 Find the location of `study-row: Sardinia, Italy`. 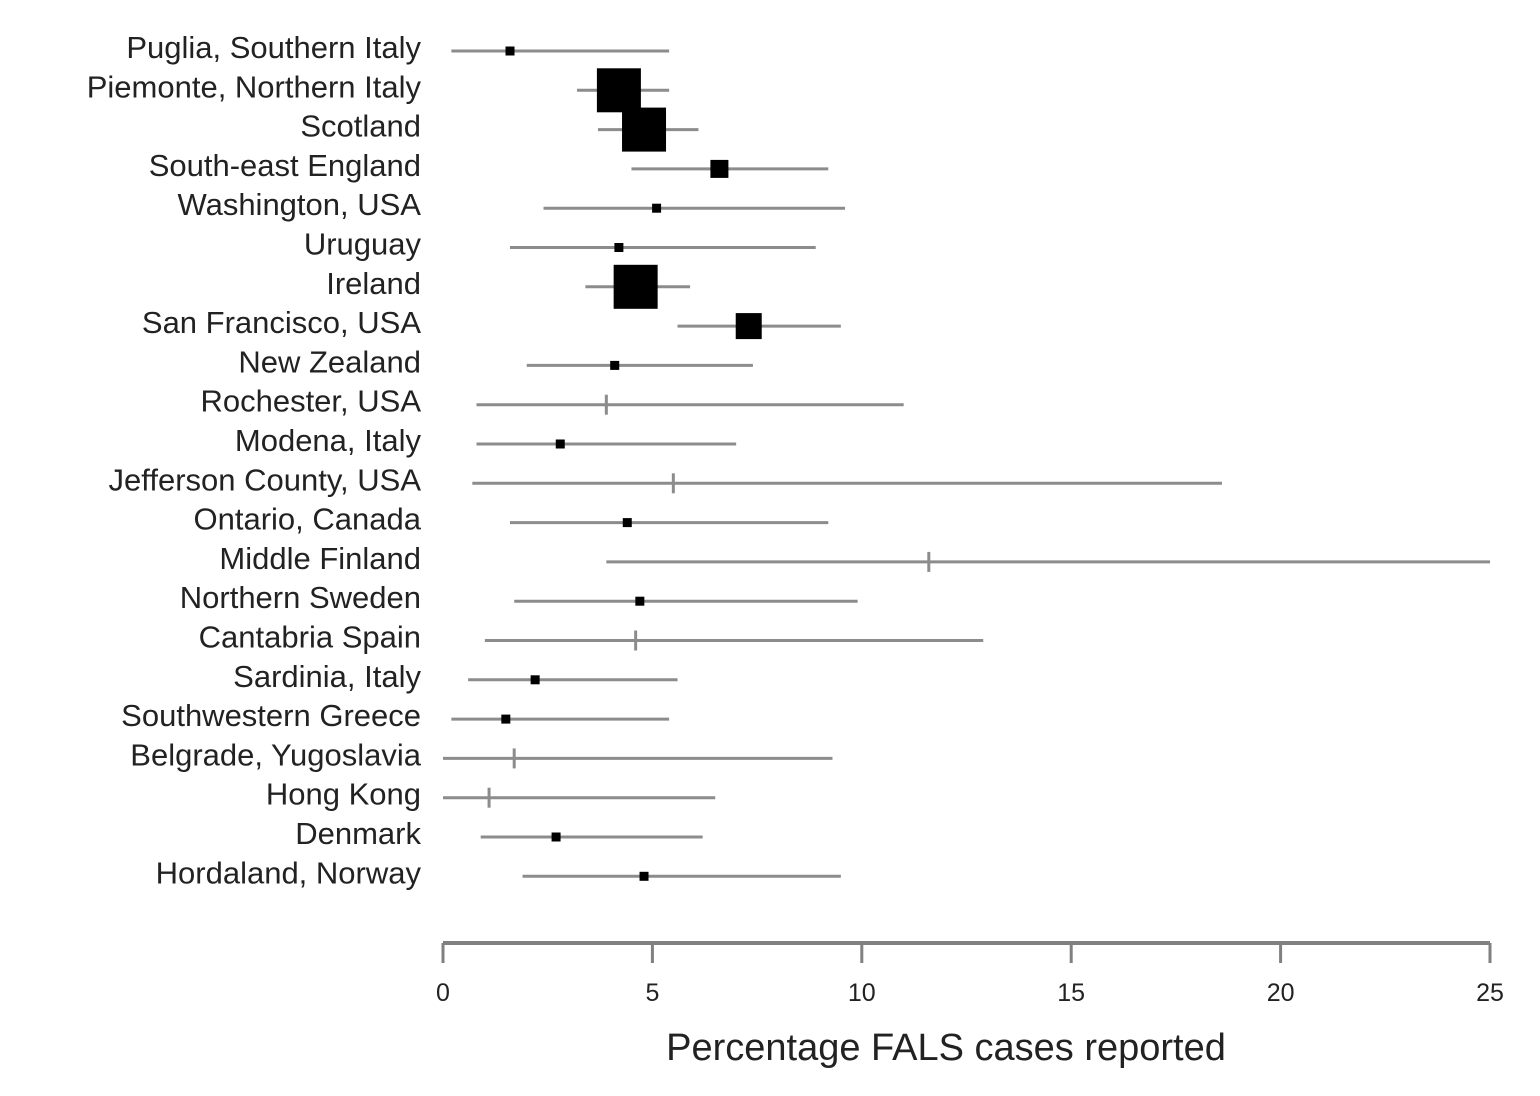

study-row: Sardinia, Italy is located at coordinates (455, 676).